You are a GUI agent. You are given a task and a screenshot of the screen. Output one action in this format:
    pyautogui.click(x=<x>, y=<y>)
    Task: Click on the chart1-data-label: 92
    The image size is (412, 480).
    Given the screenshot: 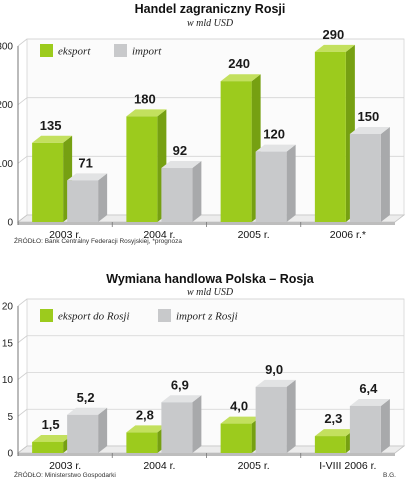 What is the action you would take?
    pyautogui.click(x=180, y=150)
    